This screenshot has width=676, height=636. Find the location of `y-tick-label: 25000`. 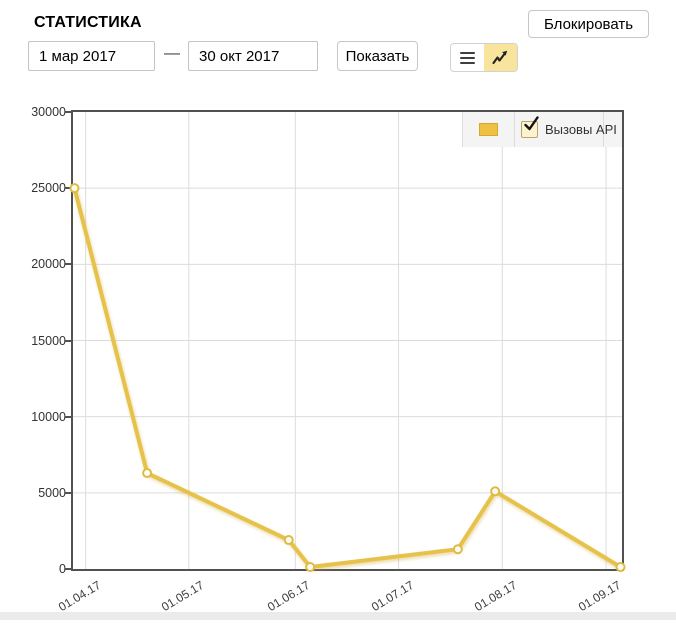

y-tick-label: 25000 is located at coordinates (48, 188).